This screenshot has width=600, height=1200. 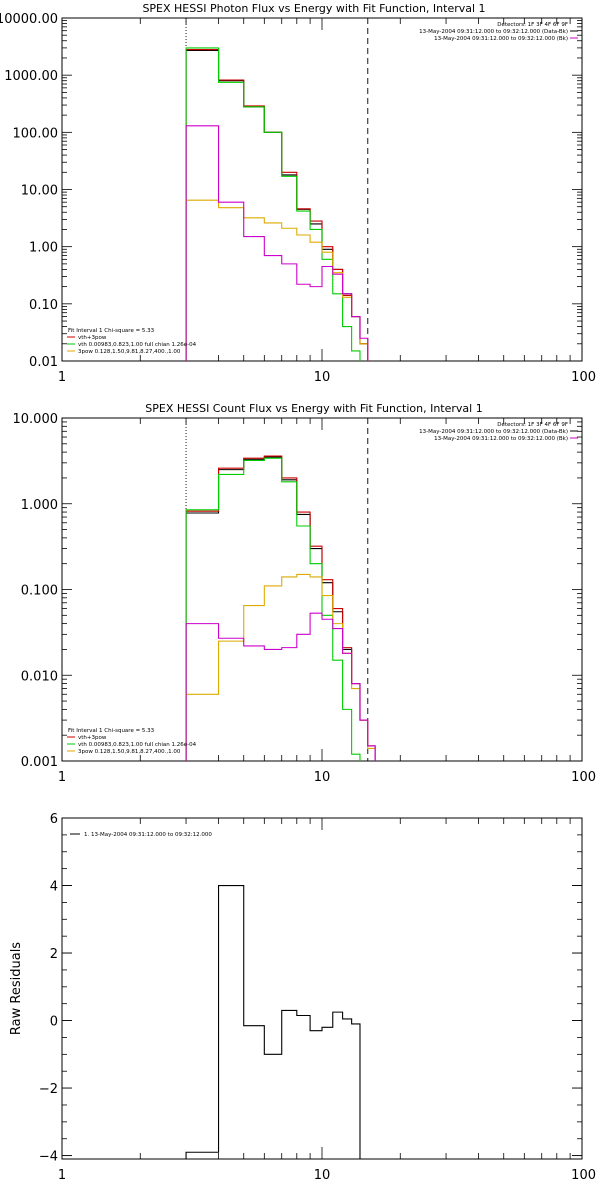 What do you see at coordinates (48, 1157) in the screenshot?
I see `y-tick-label: −4` at bounding box center [48, 1157].